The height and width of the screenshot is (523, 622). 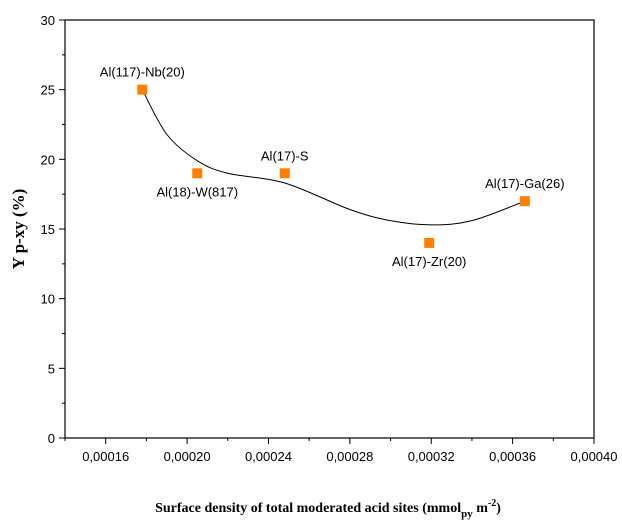 What do you see at coordinates (187, 456) in the screenshot?
I see `x-tick-label: 0,00020` at bounding box center [187, 456].